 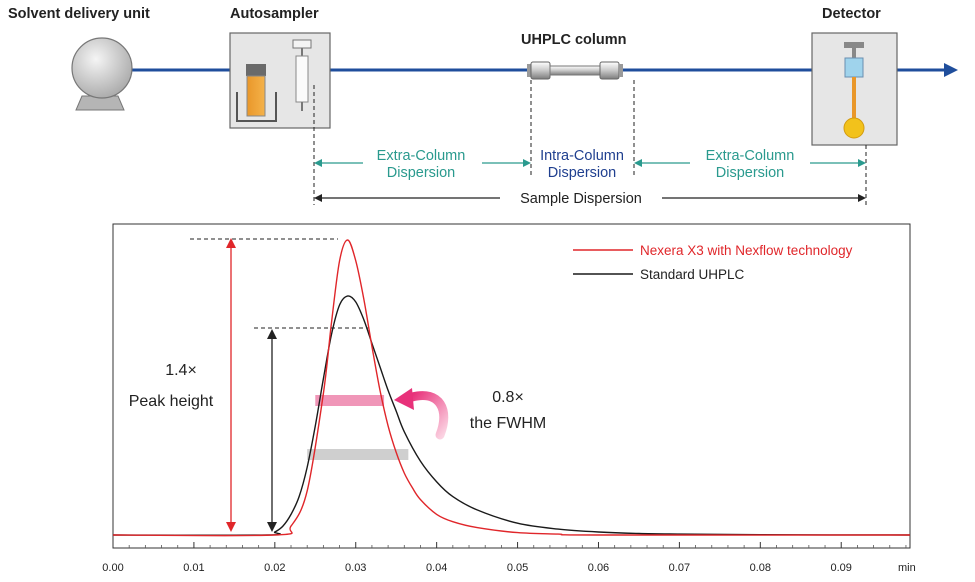 I want to click on intra-column-line1: Intra-Column, so click(x=582, y=156).